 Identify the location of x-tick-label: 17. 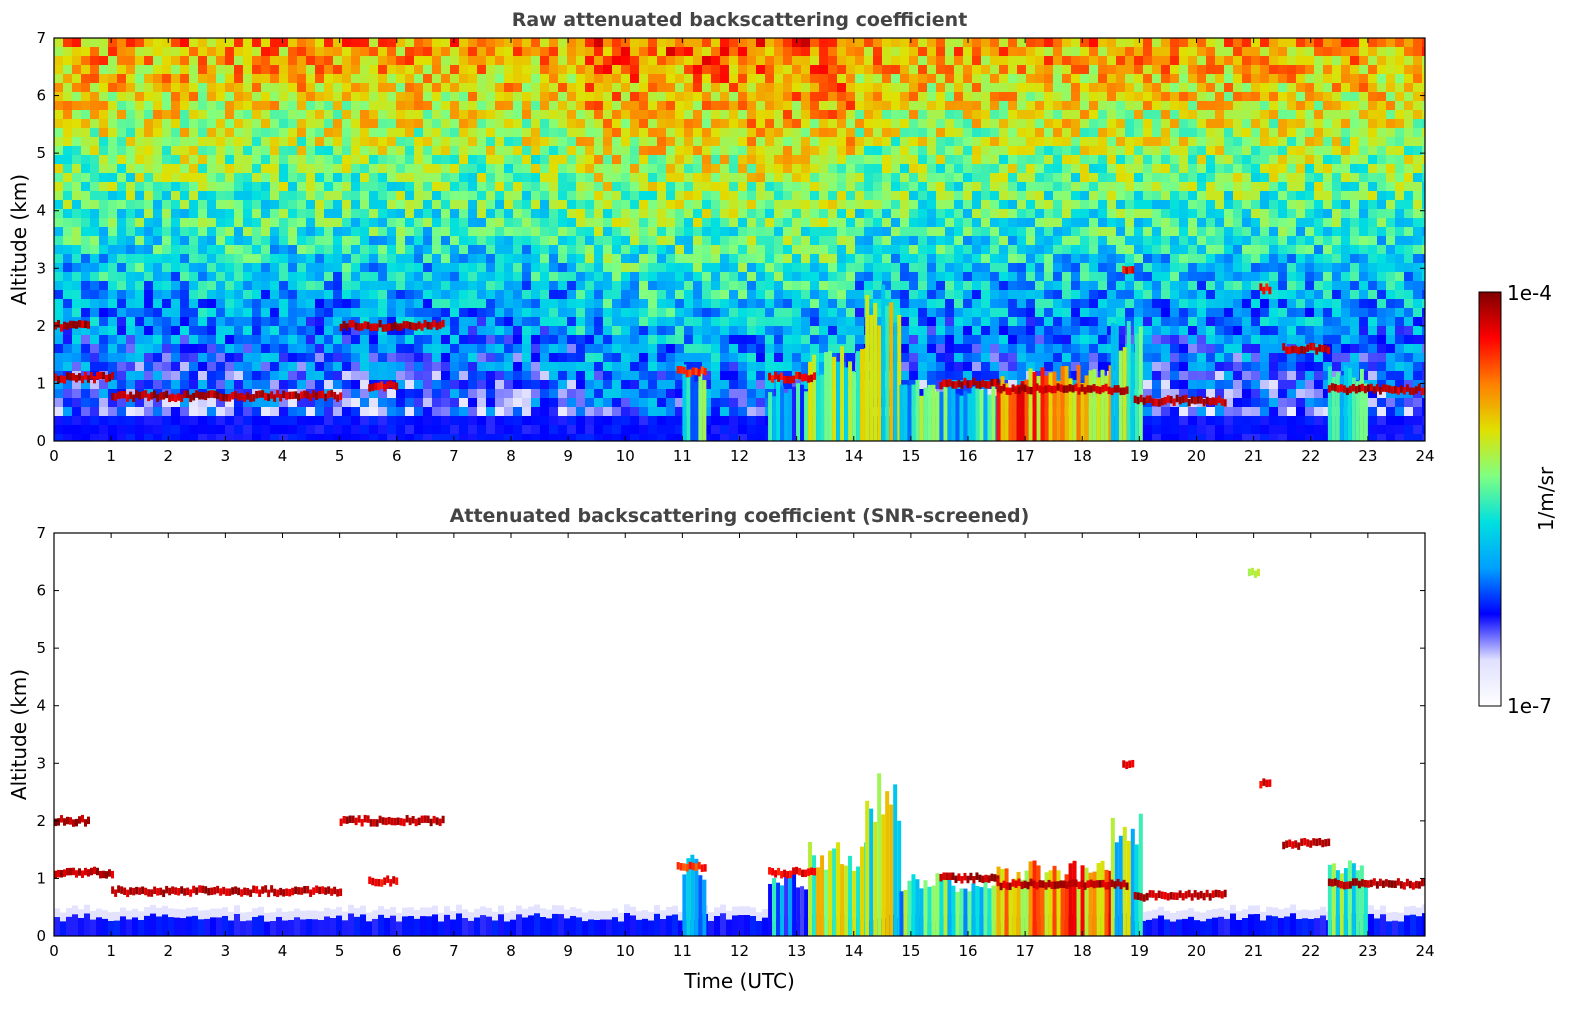
(1025, 951).